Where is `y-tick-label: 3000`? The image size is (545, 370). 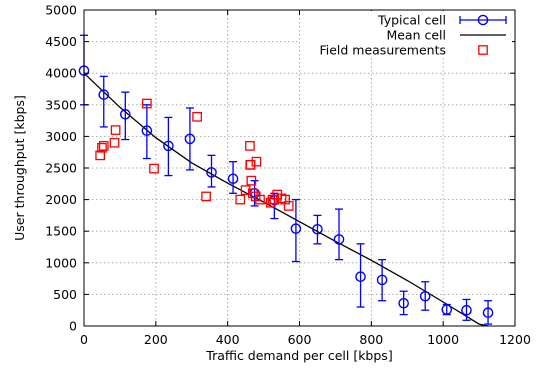 y-tick-label: 3000 is located at coordinates (61, 136).